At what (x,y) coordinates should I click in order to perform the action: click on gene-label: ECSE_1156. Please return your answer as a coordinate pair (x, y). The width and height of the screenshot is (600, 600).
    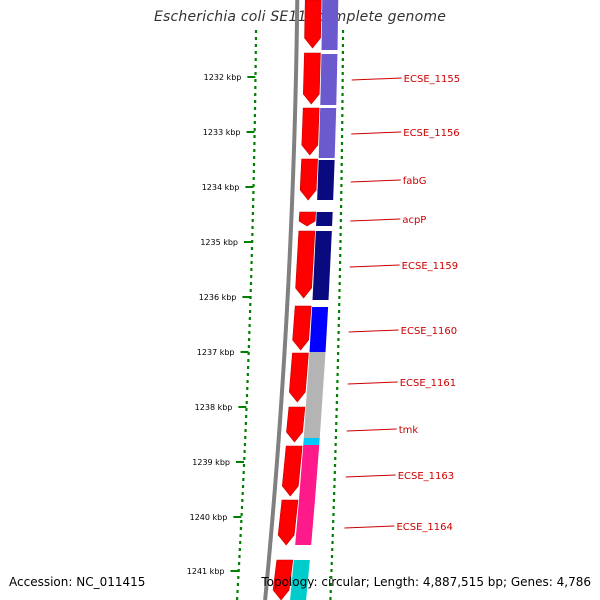
    Looking at the image, I should click on (431, 133).